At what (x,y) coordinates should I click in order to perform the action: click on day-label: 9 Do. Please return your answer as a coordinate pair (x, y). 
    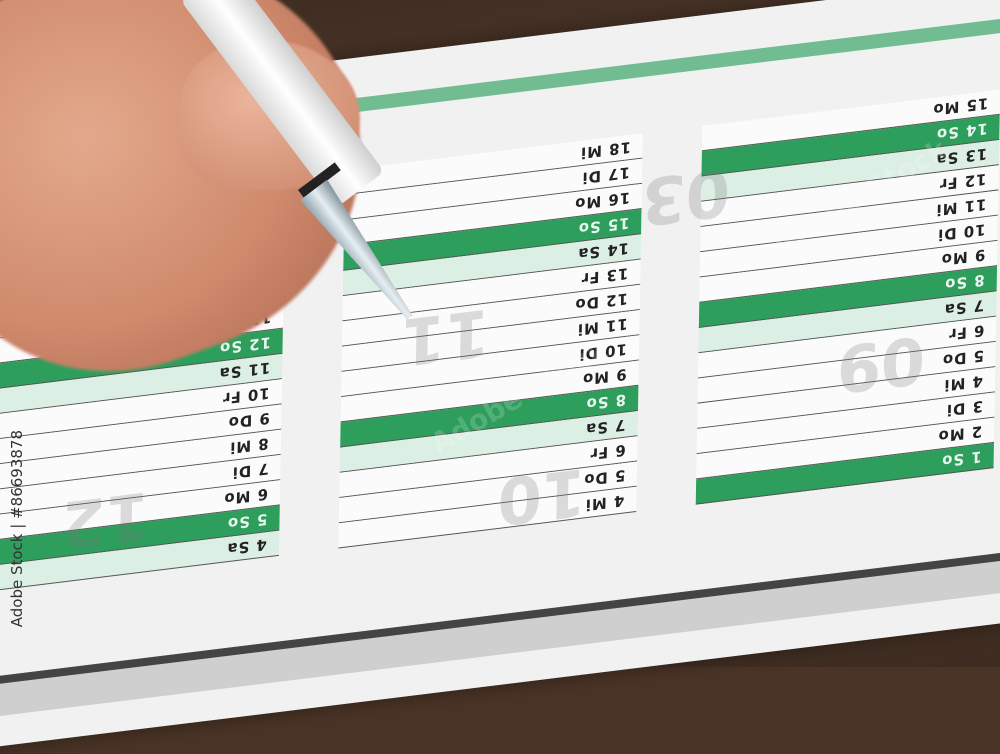
    Looking at the image, I should click on (248, 420).